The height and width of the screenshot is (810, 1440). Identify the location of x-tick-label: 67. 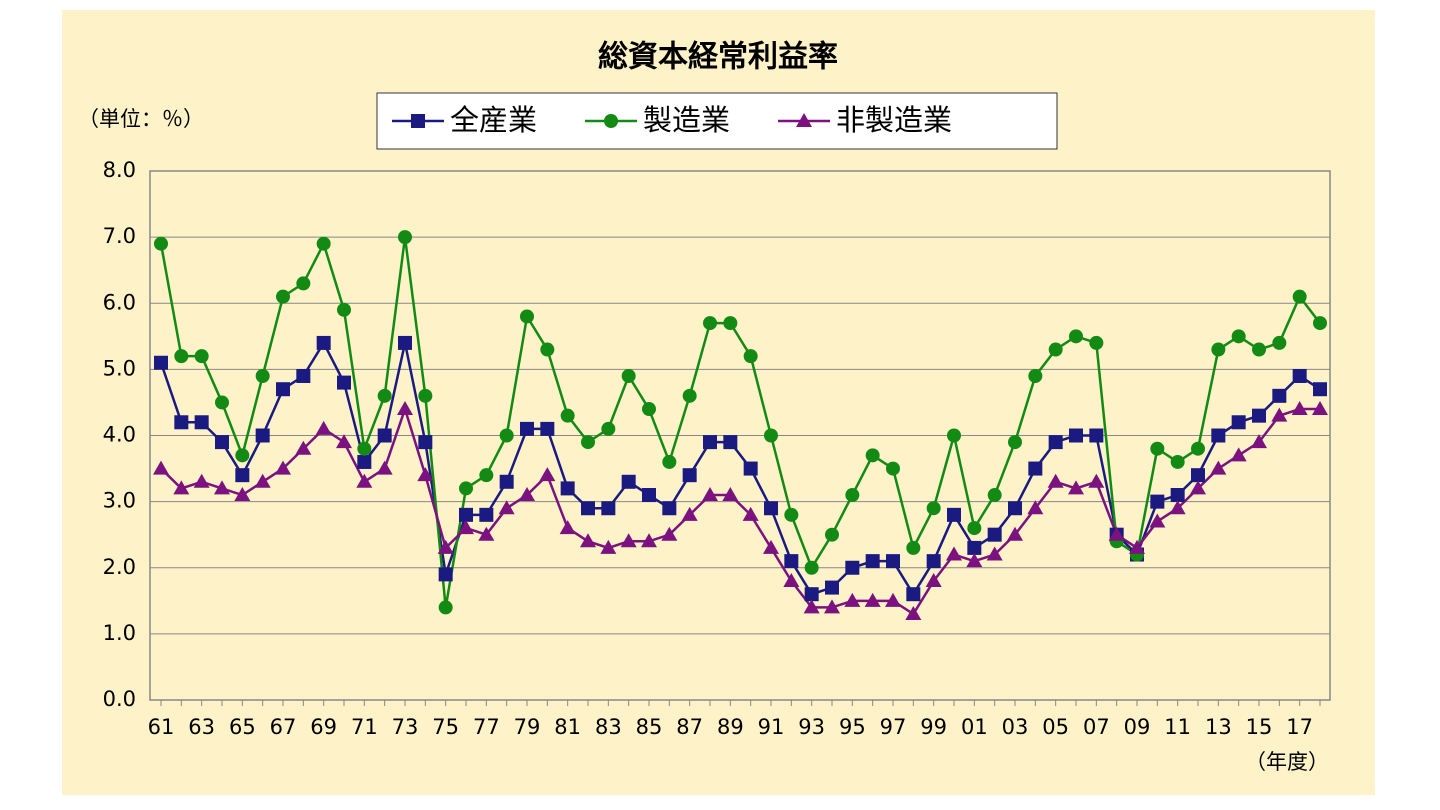
(283, 727).